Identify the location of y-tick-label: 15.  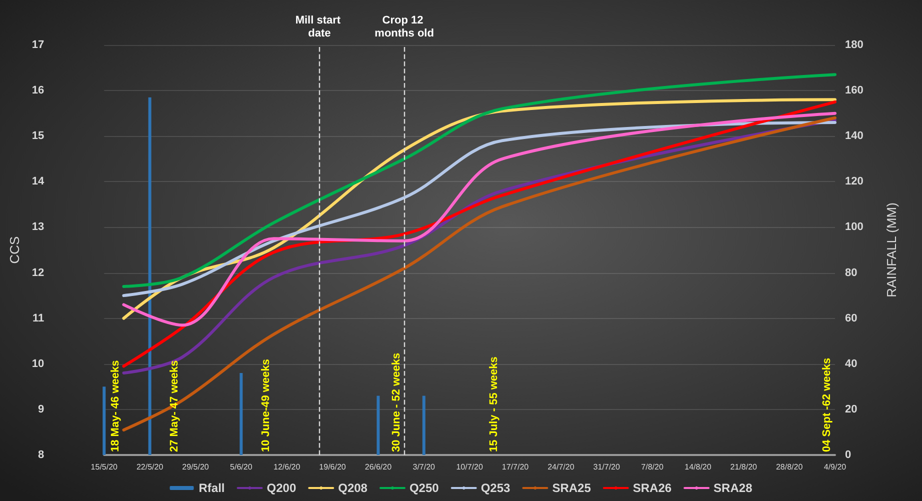
(38, 136).